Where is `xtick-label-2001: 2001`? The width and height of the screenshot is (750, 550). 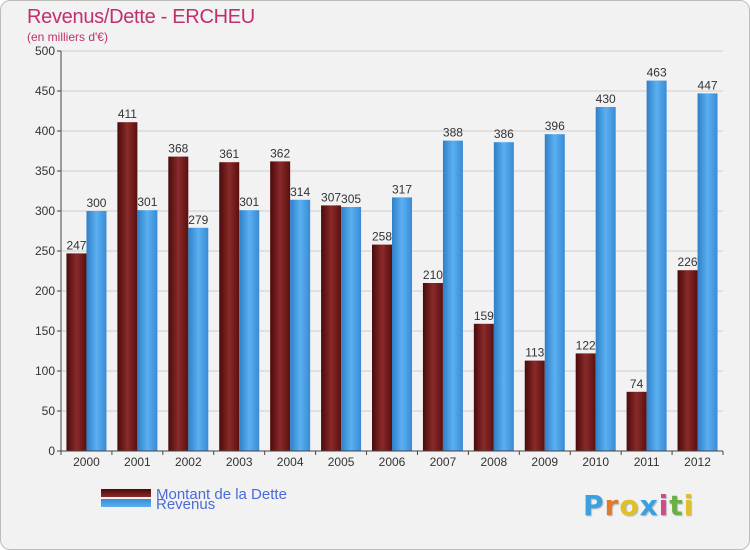 xtick-label-2001: 2001 is located at coordinates (137, 462).